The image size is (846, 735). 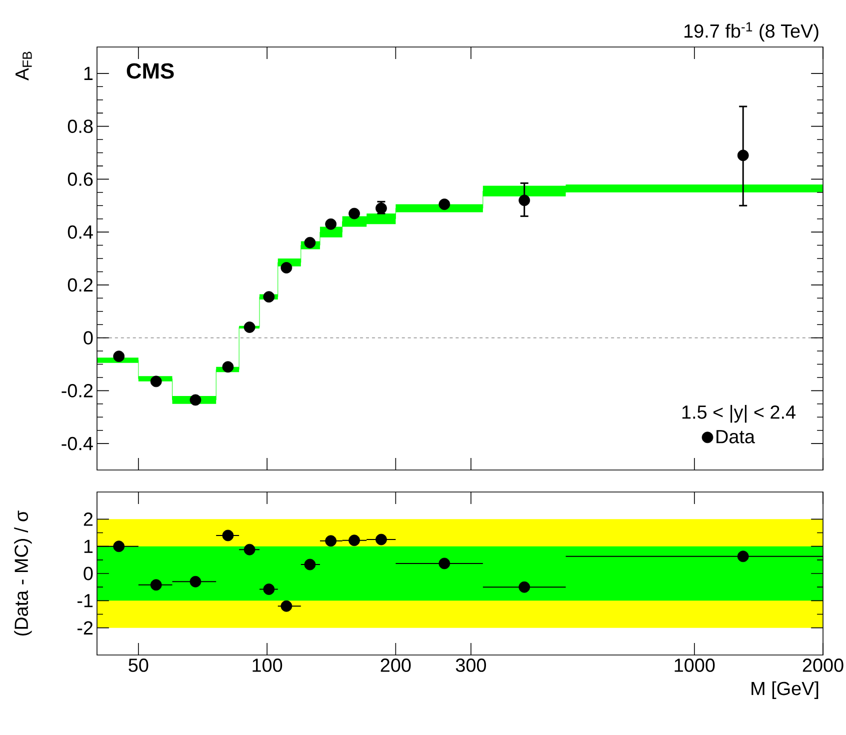 What do you see at coordinates (267, 665) in the screenshot?
I see `x-tick-label: 100` at bounding box center [267, 665].